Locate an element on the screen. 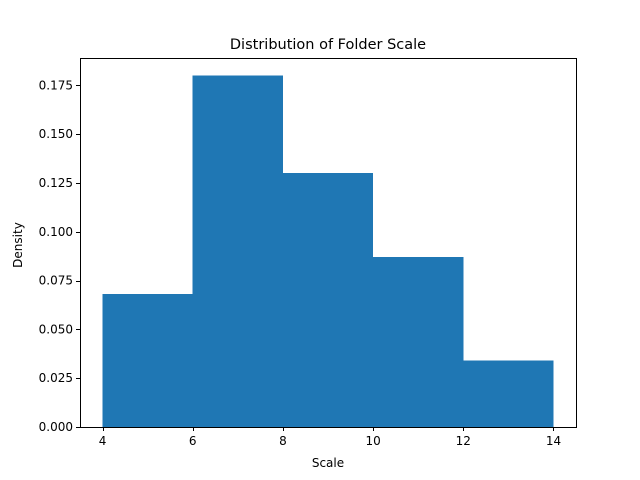 The width and height of the screenshot is (640, 480). y-tick-label: 0.150 is located at coordinates (56, 134).